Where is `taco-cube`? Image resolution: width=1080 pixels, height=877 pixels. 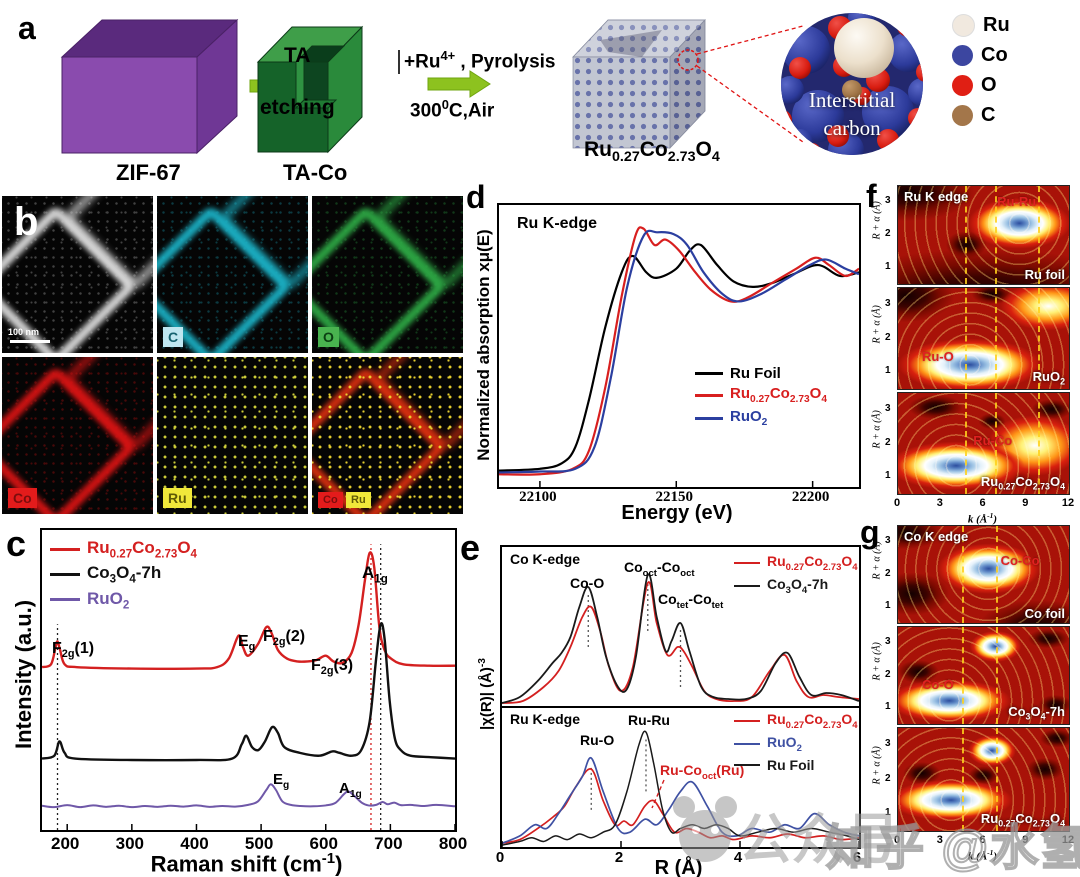
taco-cube is located at coordinates (310, 89).